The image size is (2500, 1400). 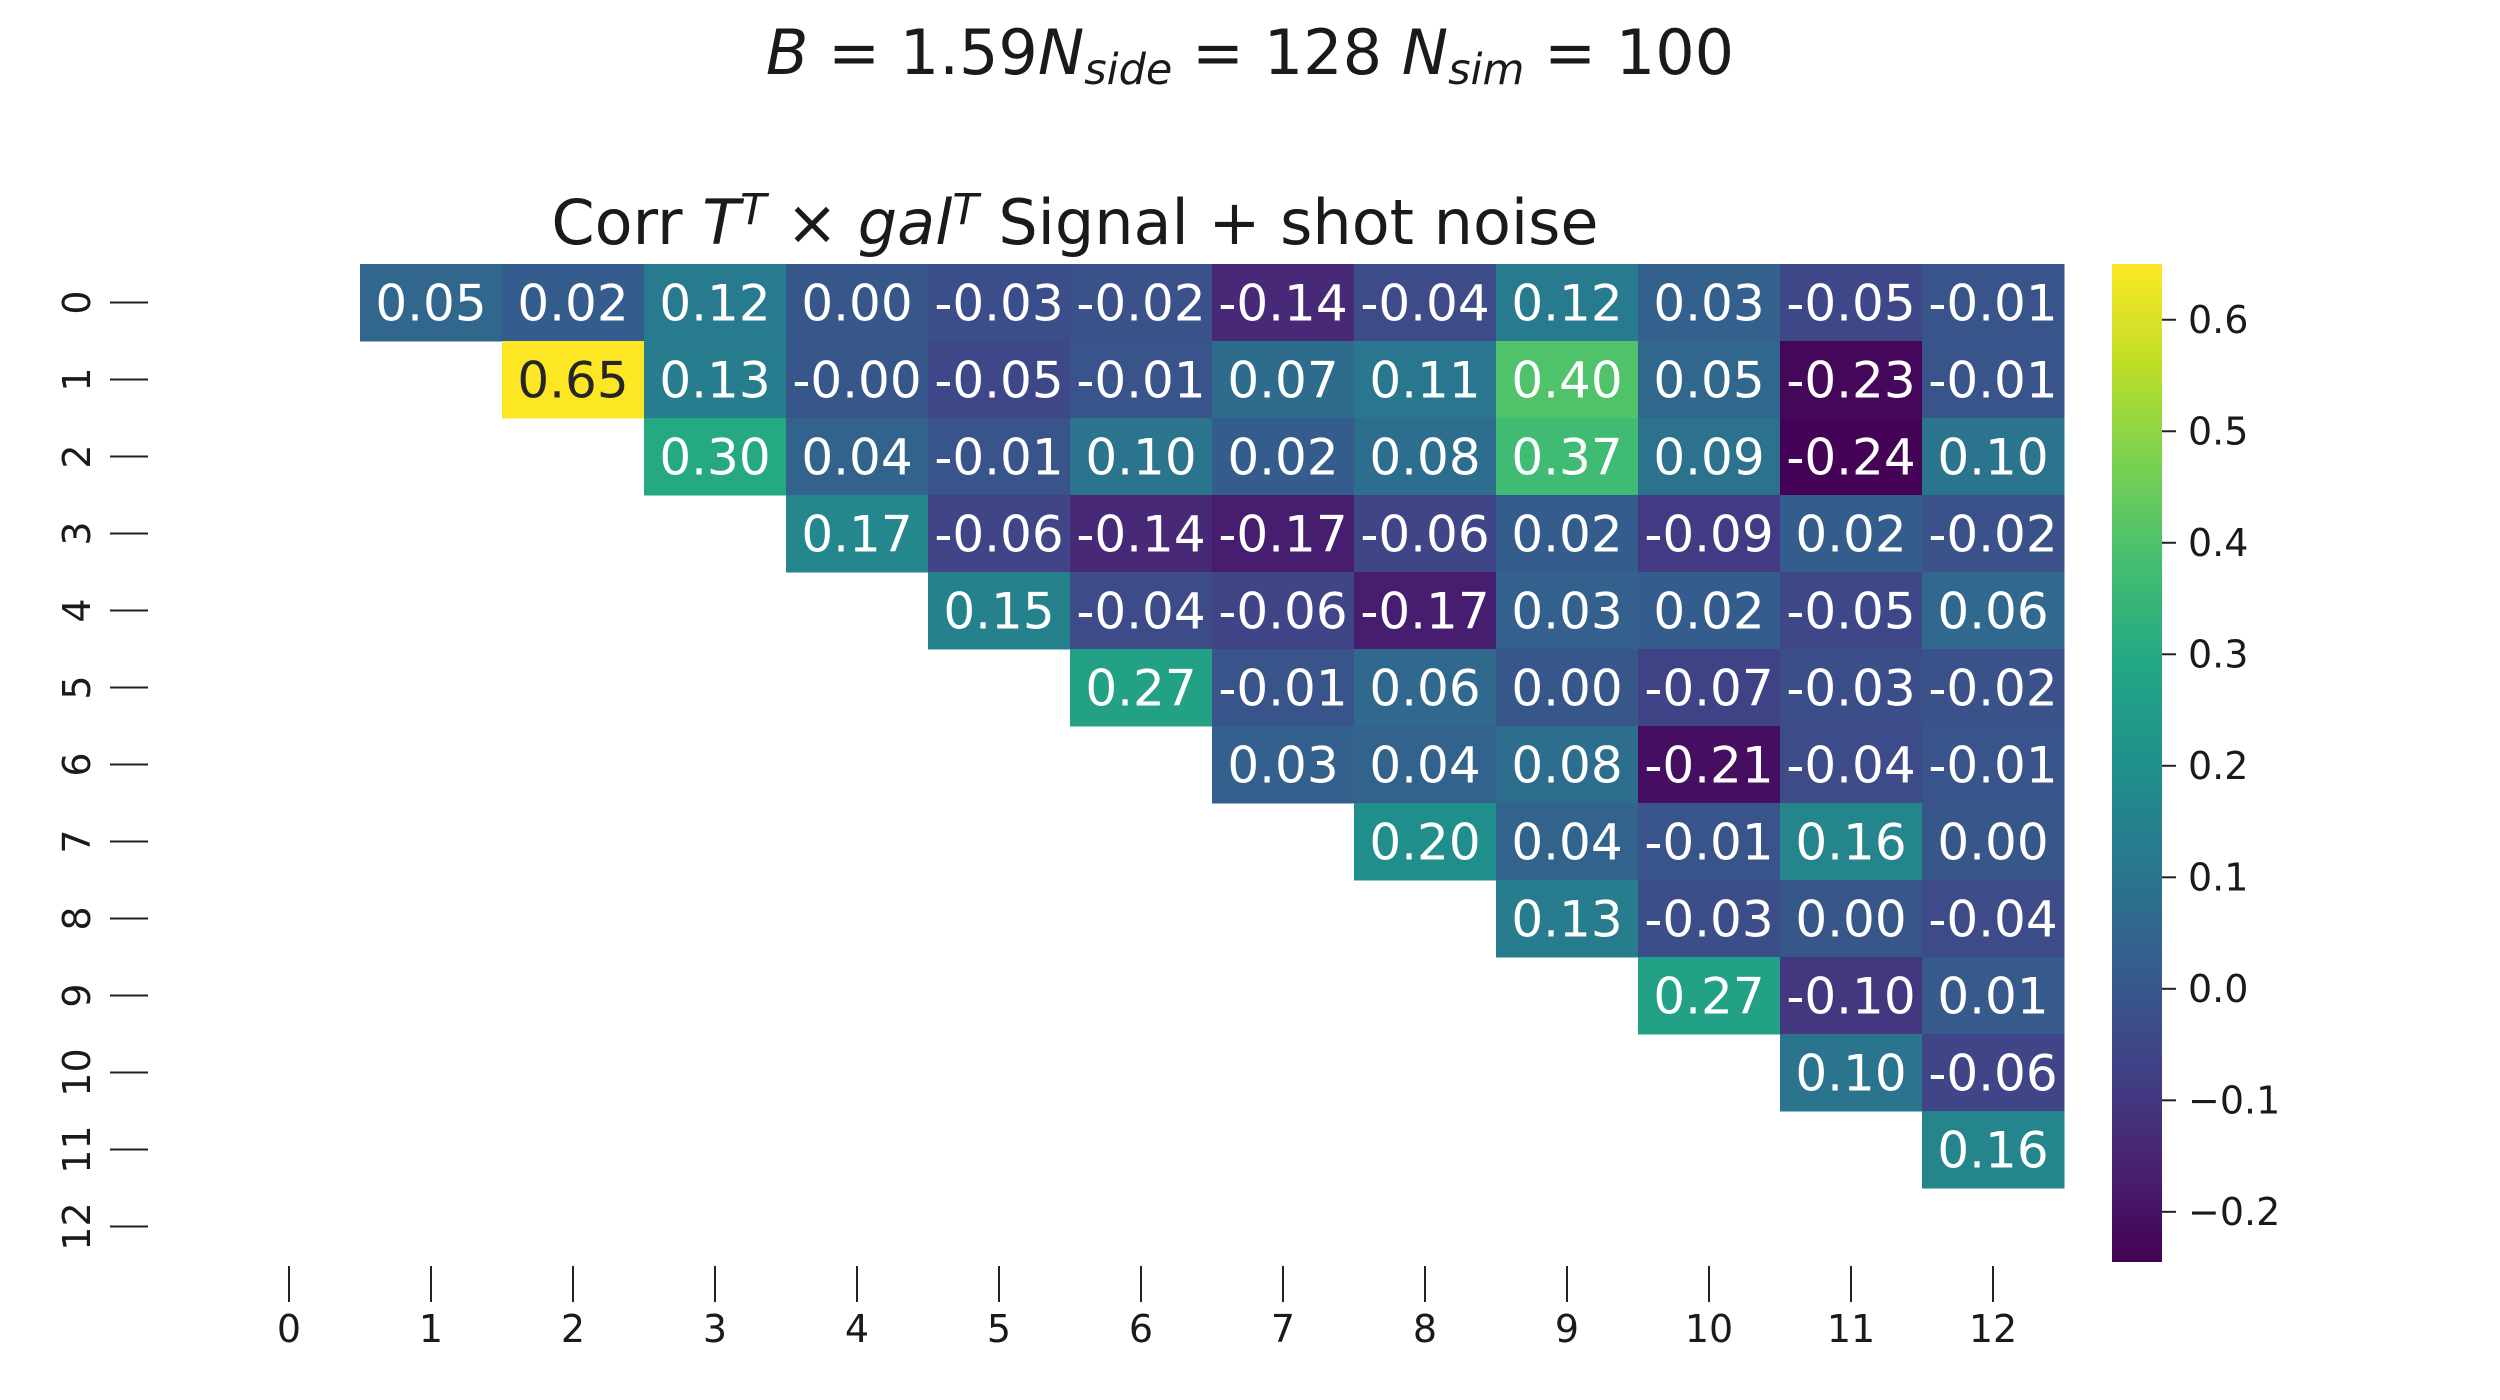 I want to click on title-part: B, so click(x=787, y=52).